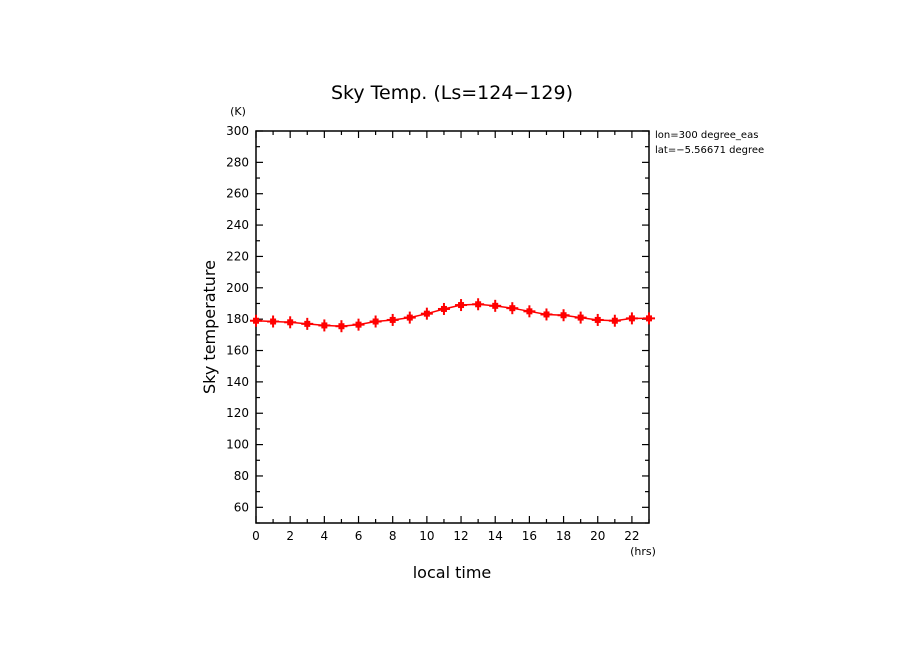 The image size is (904, 654). Describe the element at coordinates (460, 536) in the screenshot. I see `x-tick-label: 12` at that location.